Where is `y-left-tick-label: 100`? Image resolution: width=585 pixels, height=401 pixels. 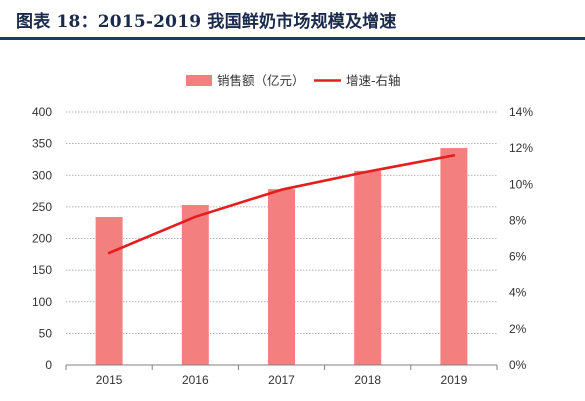 y-left-tick-label: 100 is located at coordinates (42, 302).